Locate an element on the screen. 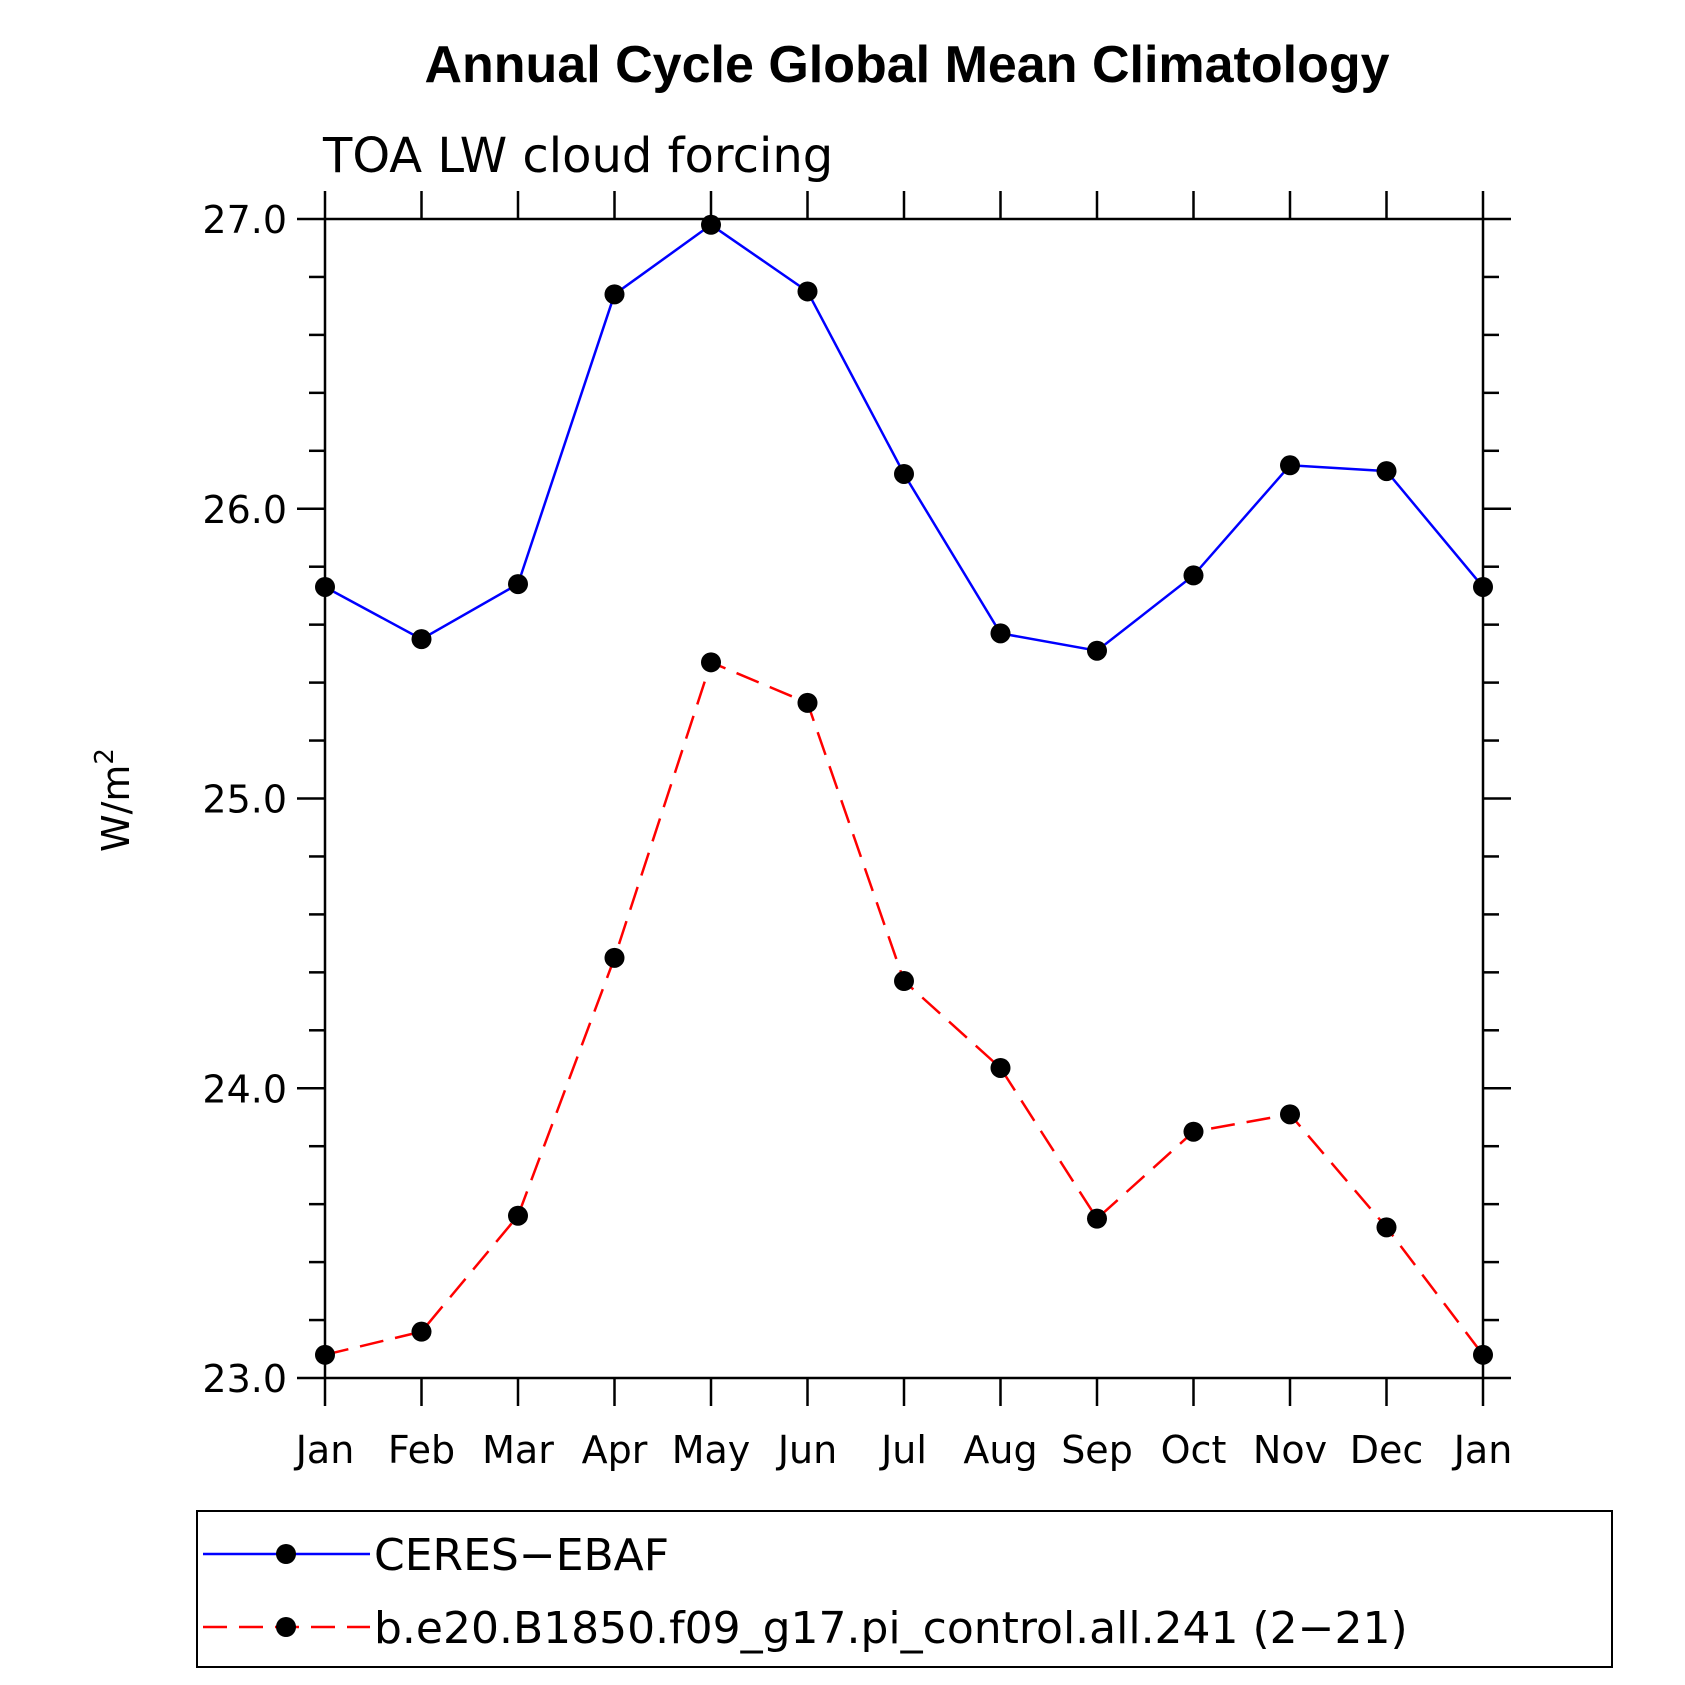 This screenshot has width=1685, height=1685. x-tick-label: Nov is located at coordinates (1290, 1450).